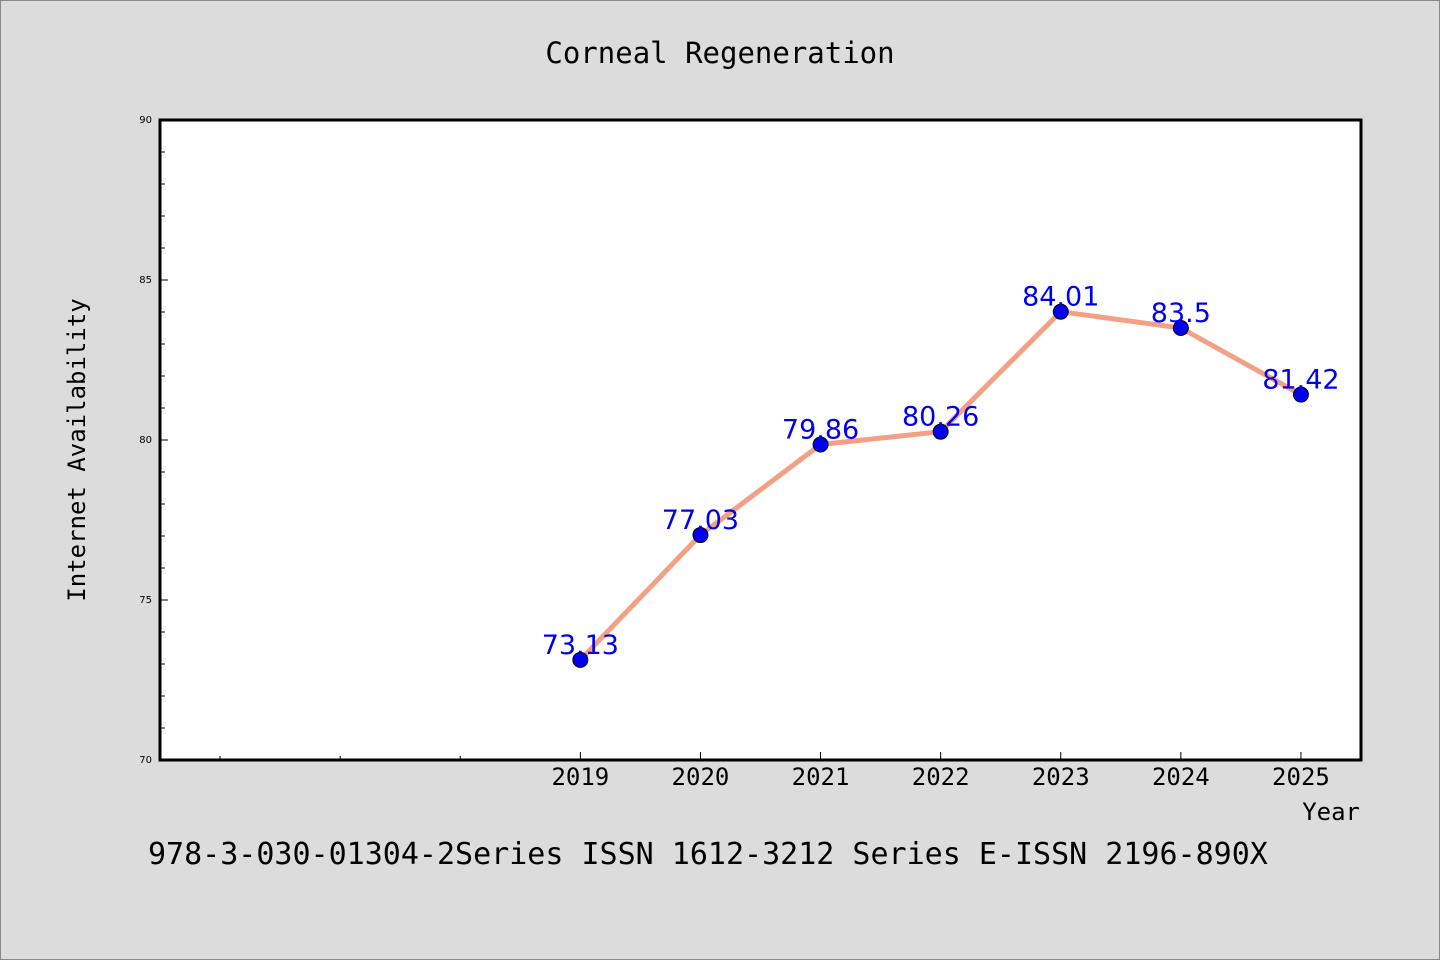 This screenshot has height=960, width=1440. Describe the element at coordinates (1331, 812) in the screenshot. I see `x-axis-label: Year` at that location.